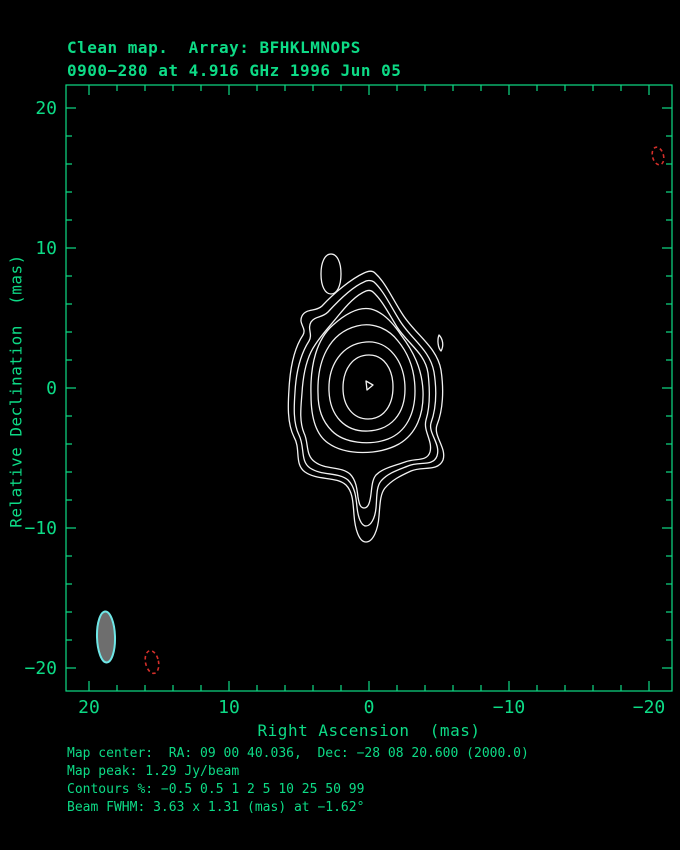  I want to click on plot-subtitle: 0900−280 at 4.916 GHz 1996 Jun 05, so click(234, 70).